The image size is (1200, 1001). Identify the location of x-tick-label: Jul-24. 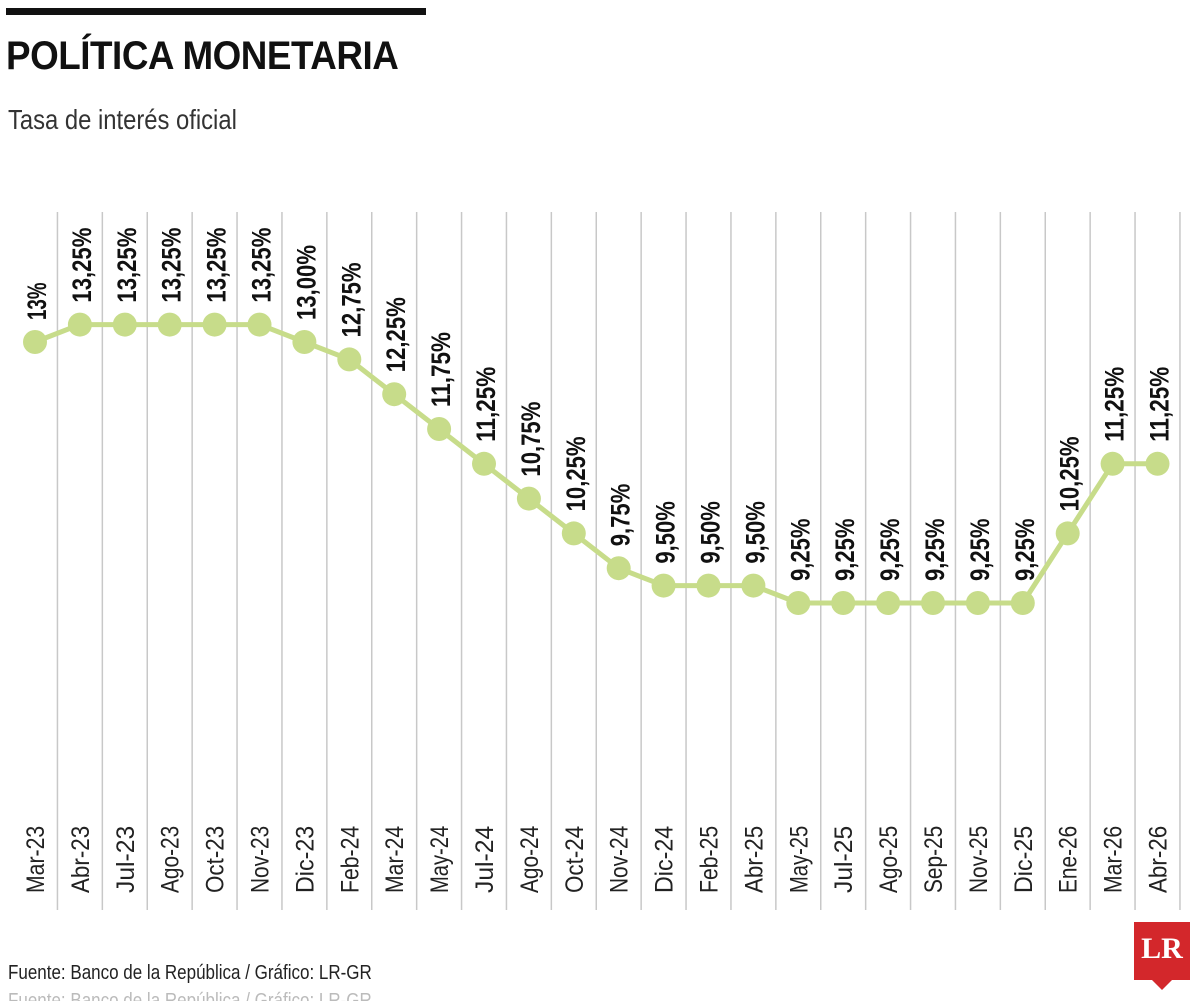
(485, 859).